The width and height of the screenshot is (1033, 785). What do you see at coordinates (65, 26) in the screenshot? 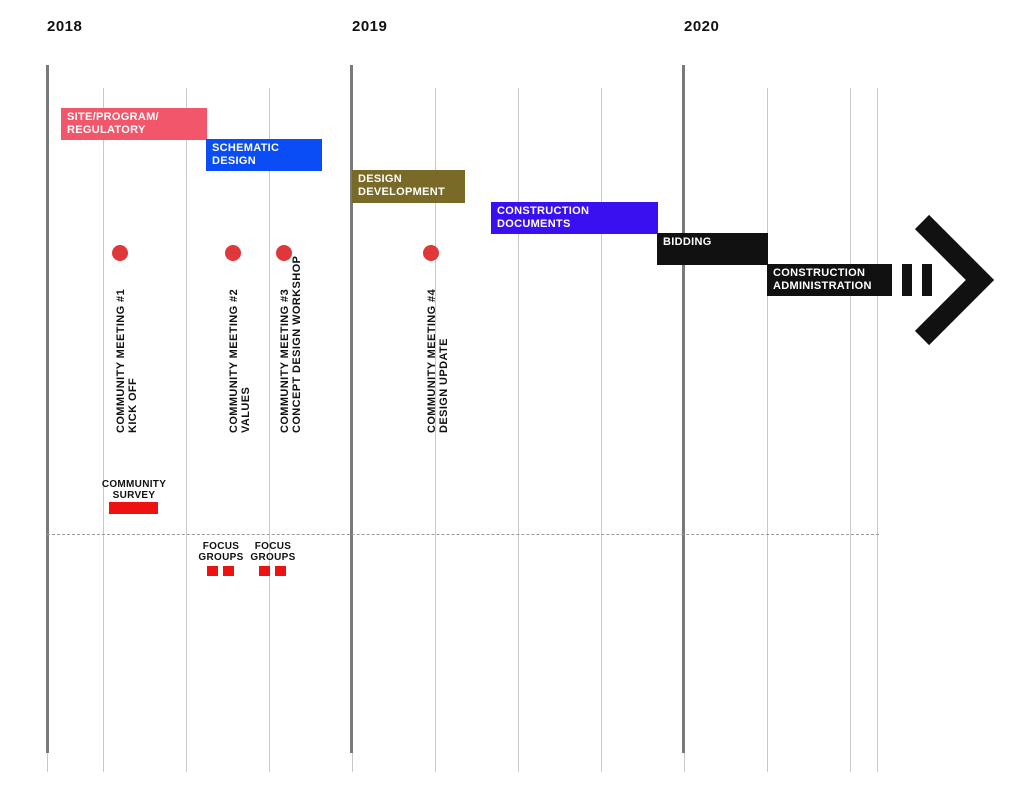
I see `year-label-2018: 2018` at bounding box center [65, 26].